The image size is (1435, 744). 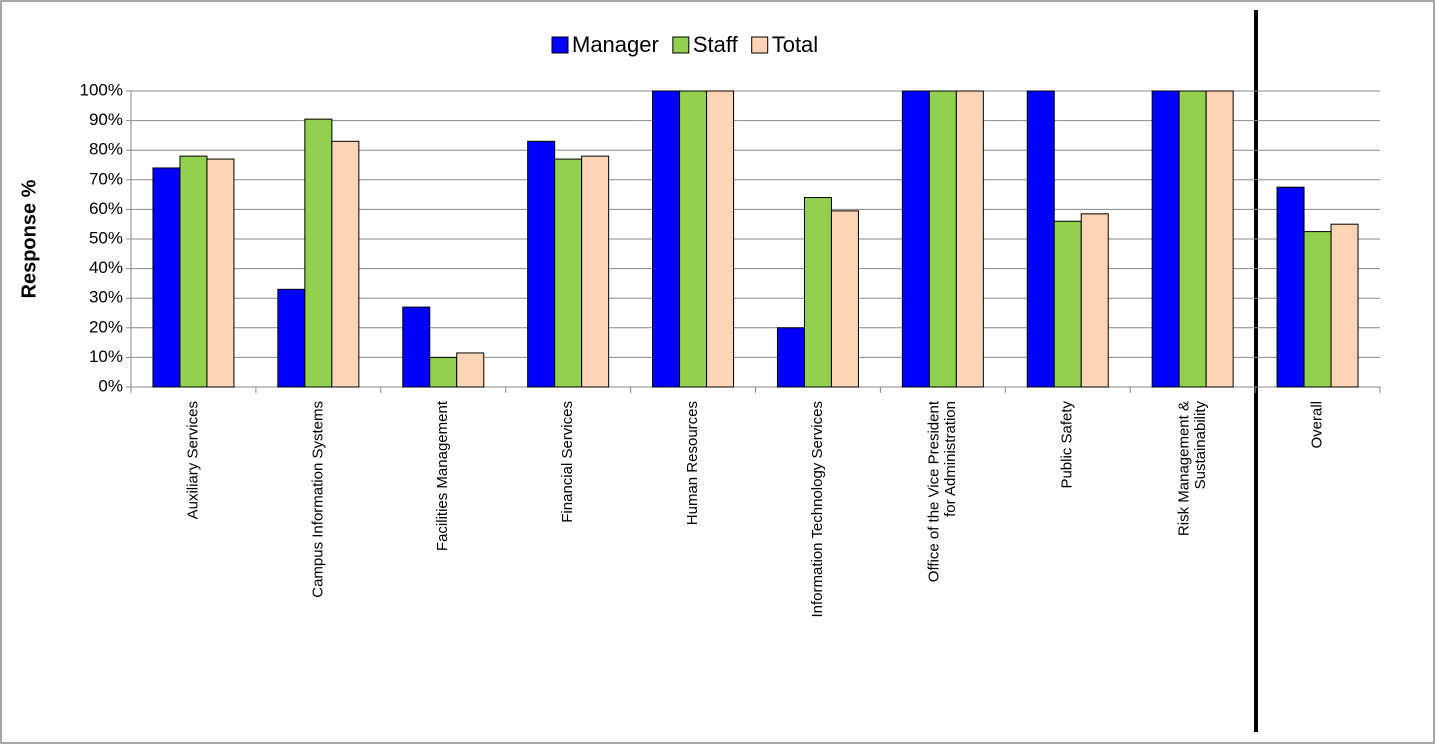 I want to click on x-tick-label: Auxiliary Services, so click(x=192, y=460).